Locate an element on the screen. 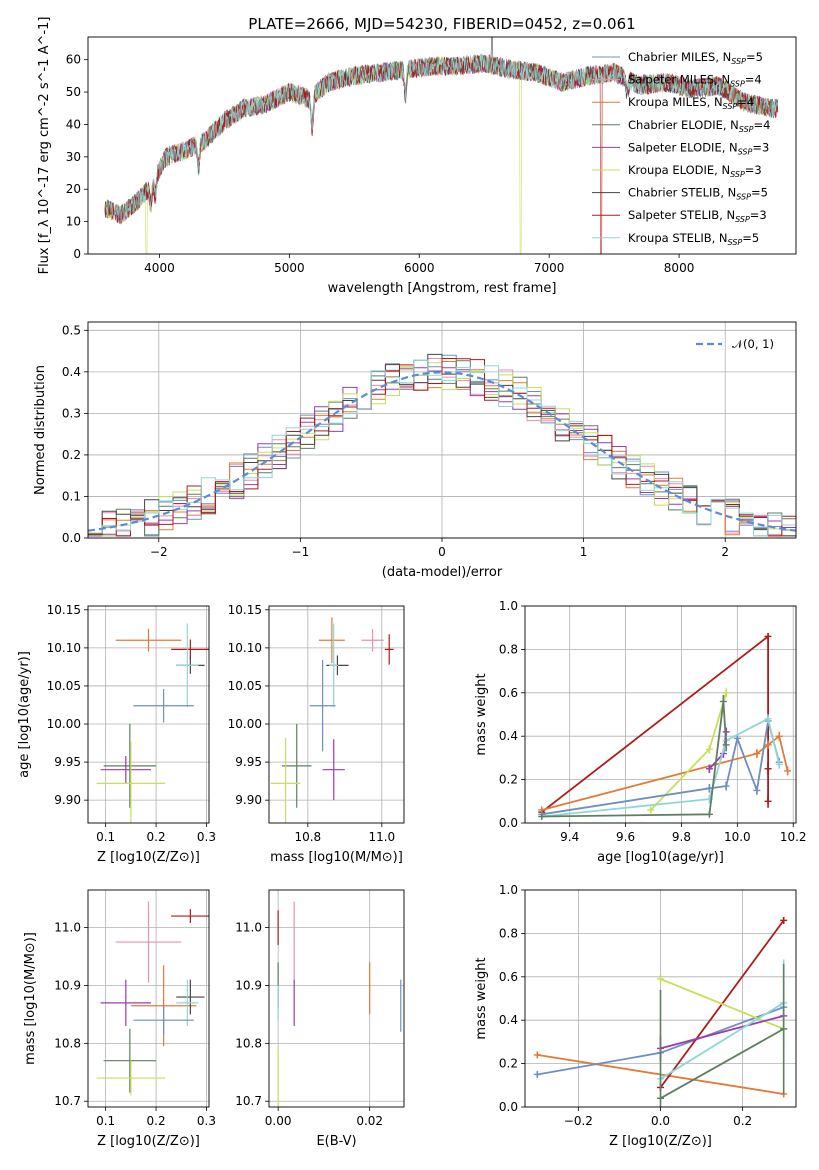 This screenshot has width=819, height=1170. x-tick-label: 11.0 is located at coordinates (381, 837).